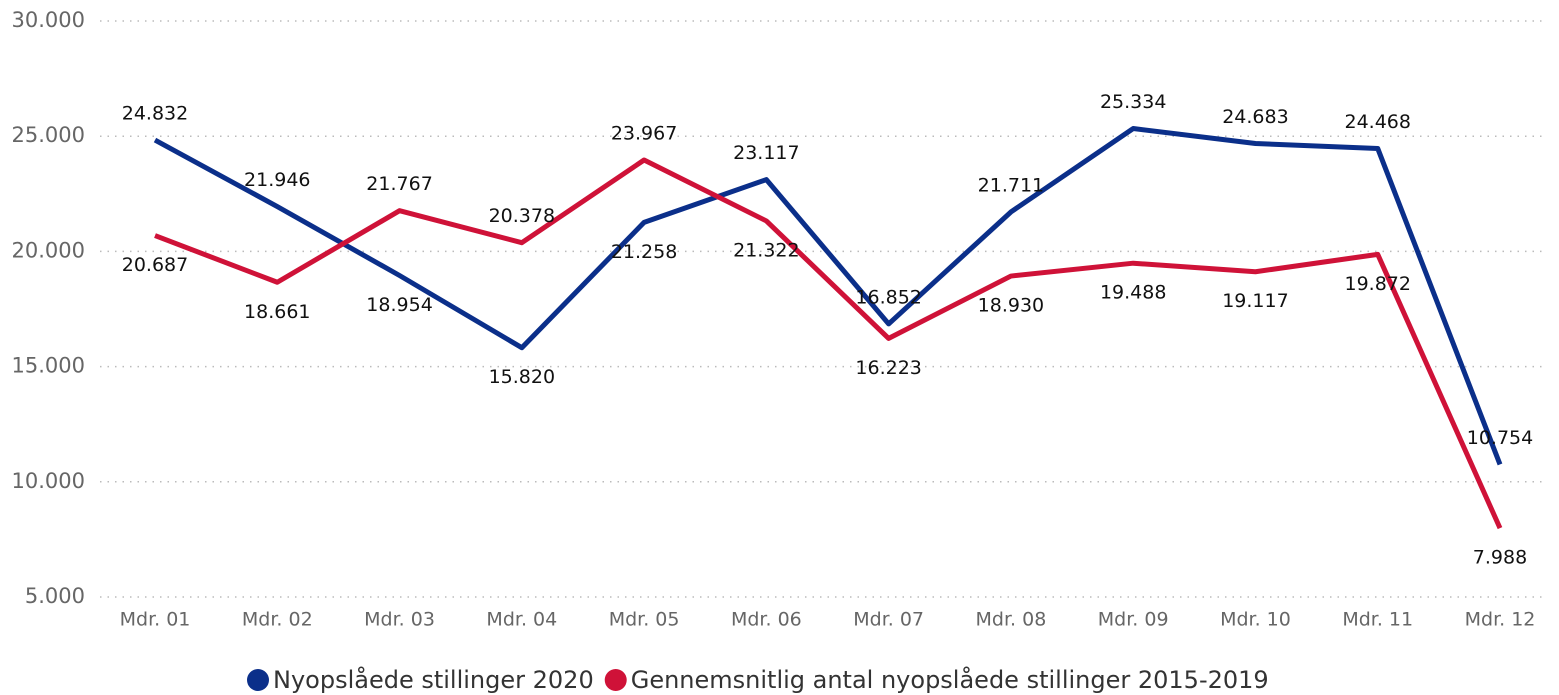 This screenshot has height=695, width=1559. Describe the element at coordinates (1011, 185) in the screenshot. I see `data-label: 21.711` at that location.